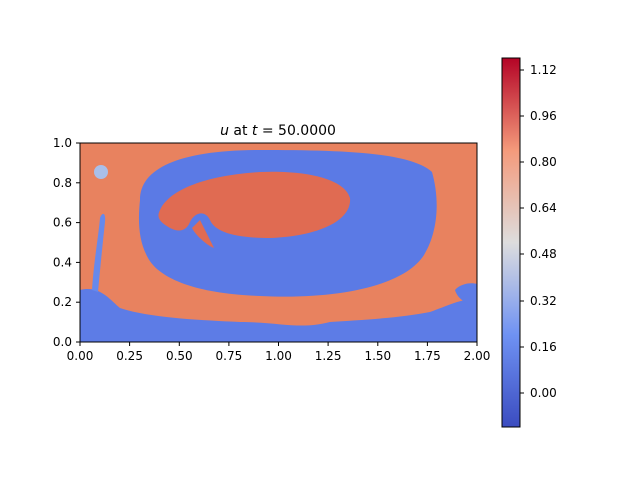 This screenshot has height=480, width=640. I want to click on y-tick-label: 0.6, so click(62, 223).